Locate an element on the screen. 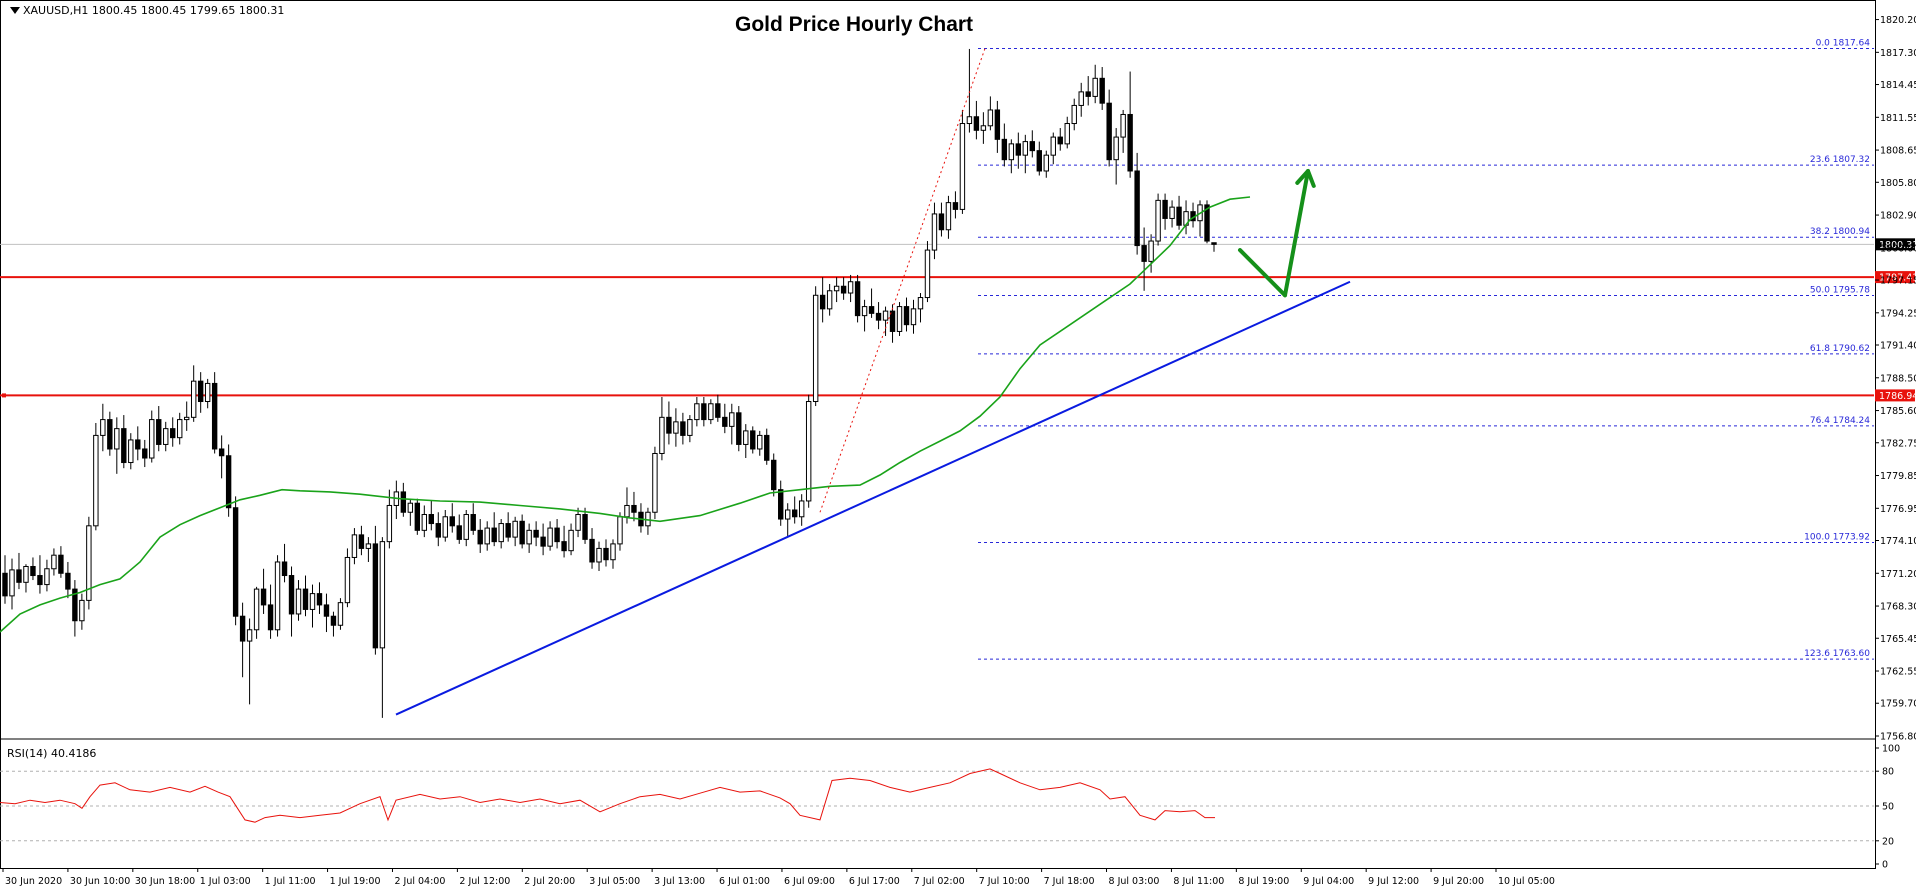 The height and width of the screenshot is (896, 1916). x-tick-label: 3 Jul 13:00 is located at coordinates (679, 881).